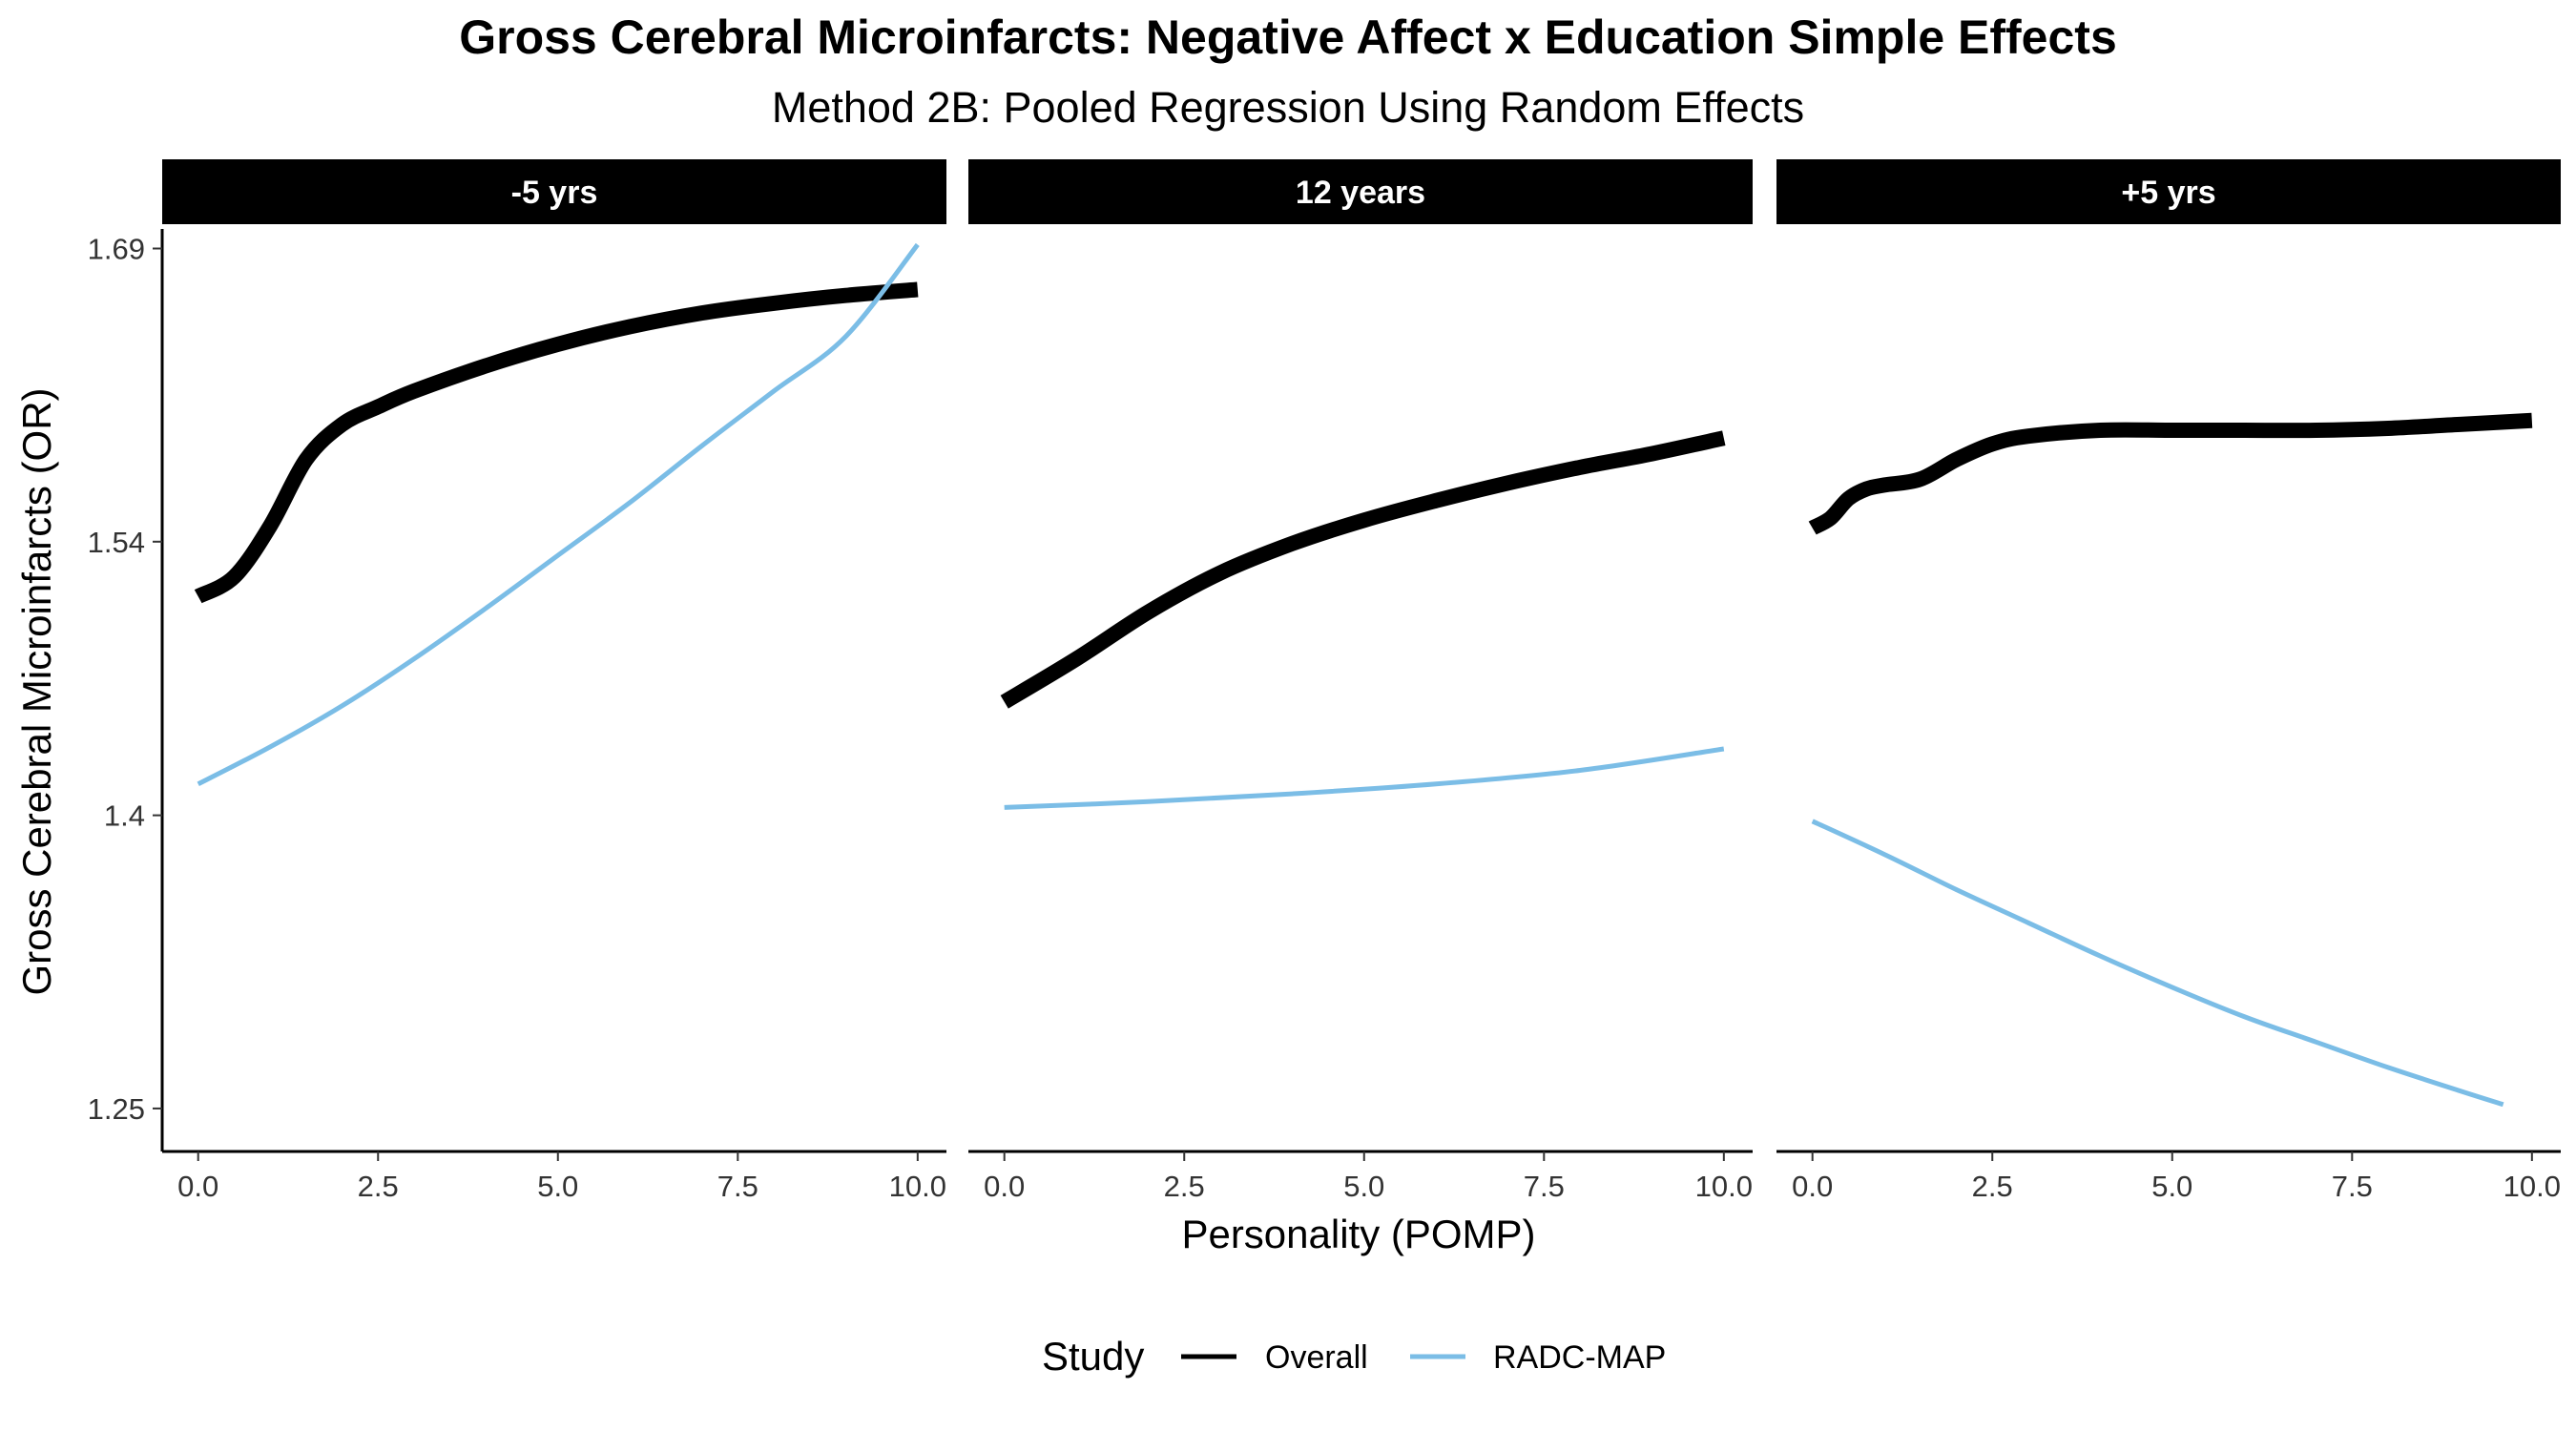  I want to click on y-tick-label: 1.25, so click(116, 1109).